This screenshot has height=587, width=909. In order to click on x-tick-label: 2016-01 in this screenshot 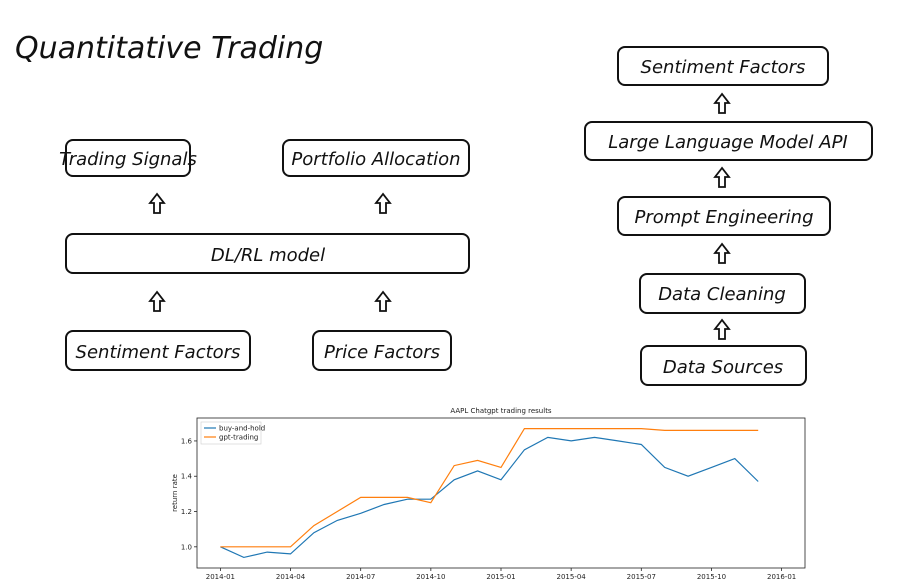, I will do `click(781, 577)`.